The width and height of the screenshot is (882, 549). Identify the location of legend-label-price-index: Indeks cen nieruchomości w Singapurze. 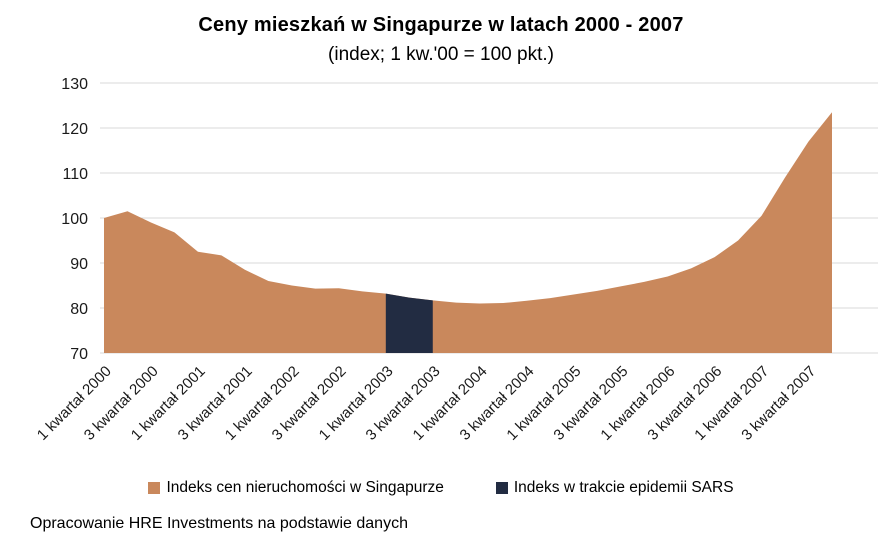
(305, 487).